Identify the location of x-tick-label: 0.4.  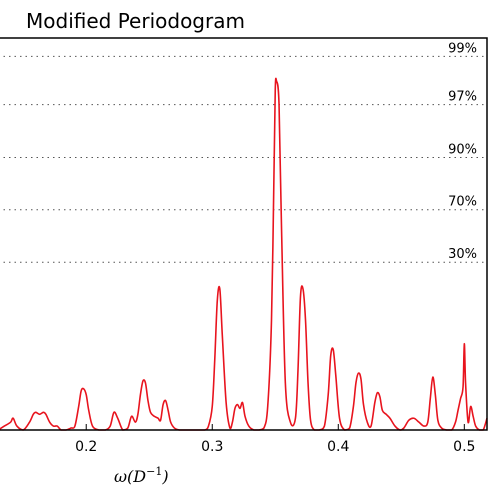
(338, 447).